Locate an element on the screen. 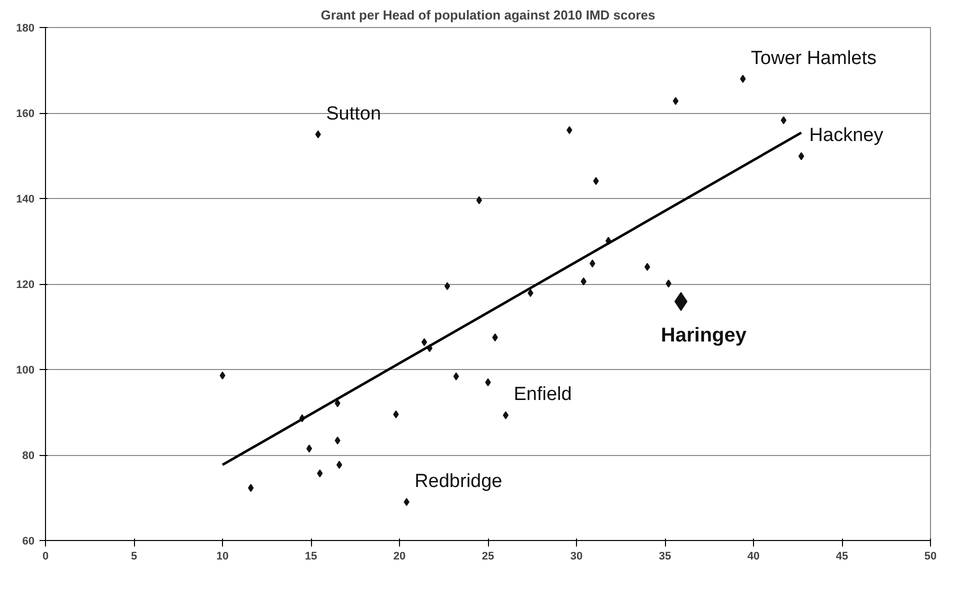 The width and height of the screenshot is (977, 596). x-tick-label: 15 is located at coordinates (311, 556).